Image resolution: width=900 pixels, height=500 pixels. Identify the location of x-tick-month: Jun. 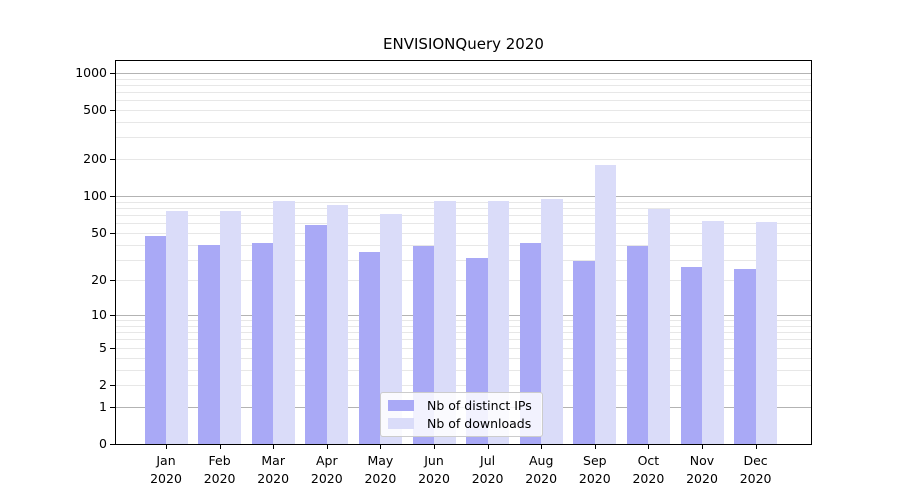
(434, 460).